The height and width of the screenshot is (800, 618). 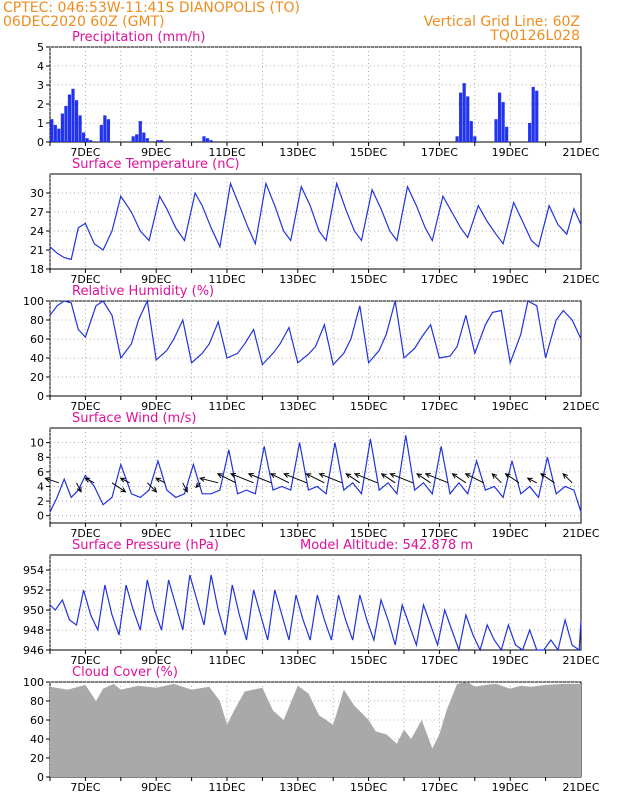 What do you see at coordinates (40, 777) in the screenshot?
I see `cloud-ytick-label: 0` at bounding box center [40, 777].